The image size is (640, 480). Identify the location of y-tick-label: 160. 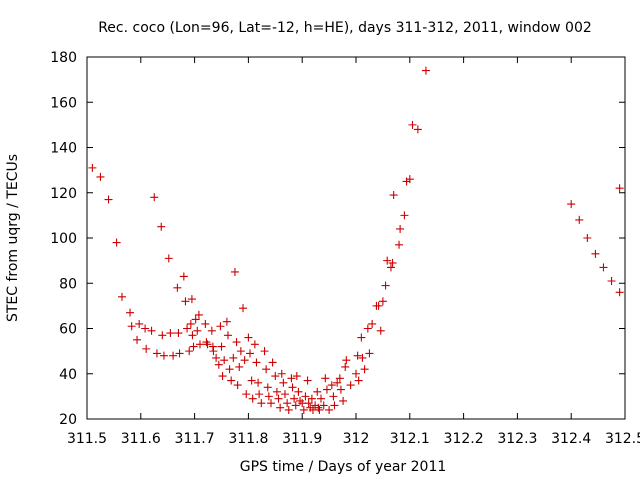
(63, 103).